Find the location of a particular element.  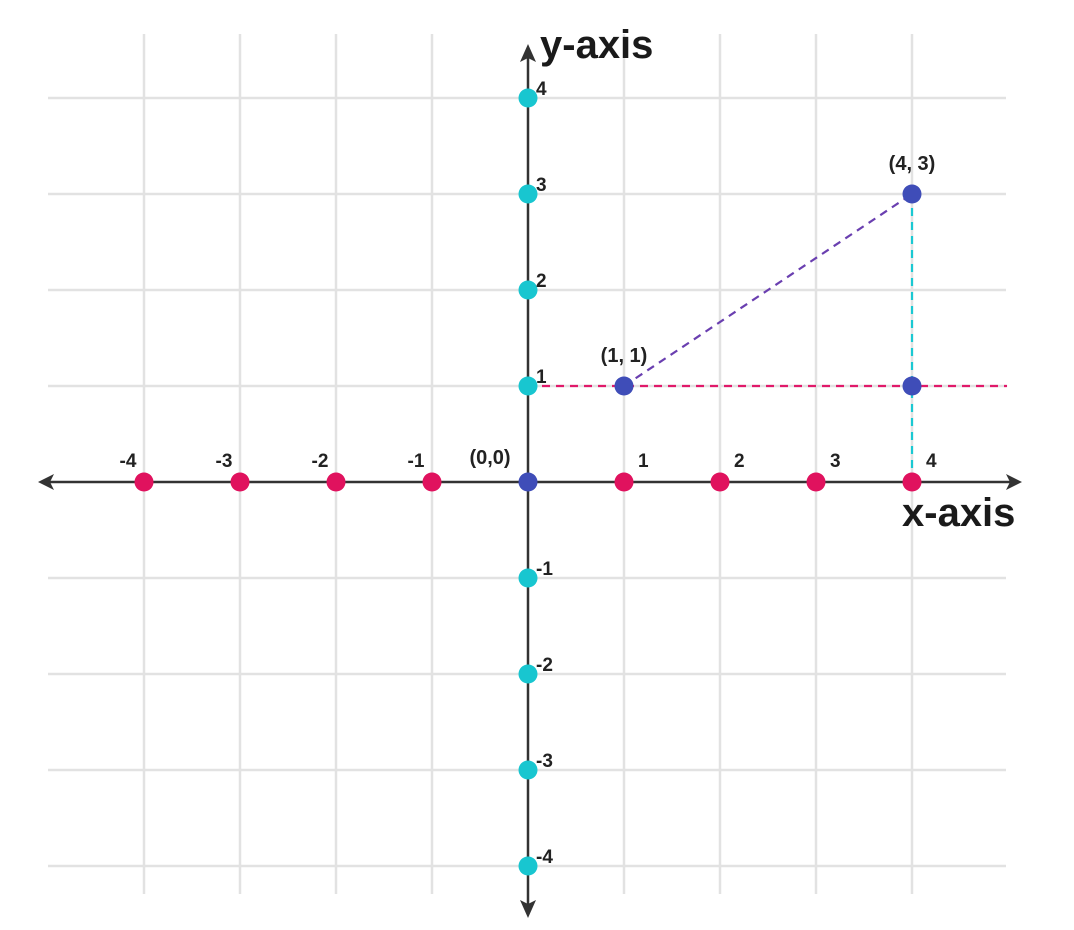

y-axis-bottom-arrow is located at coordinates (528, 909).